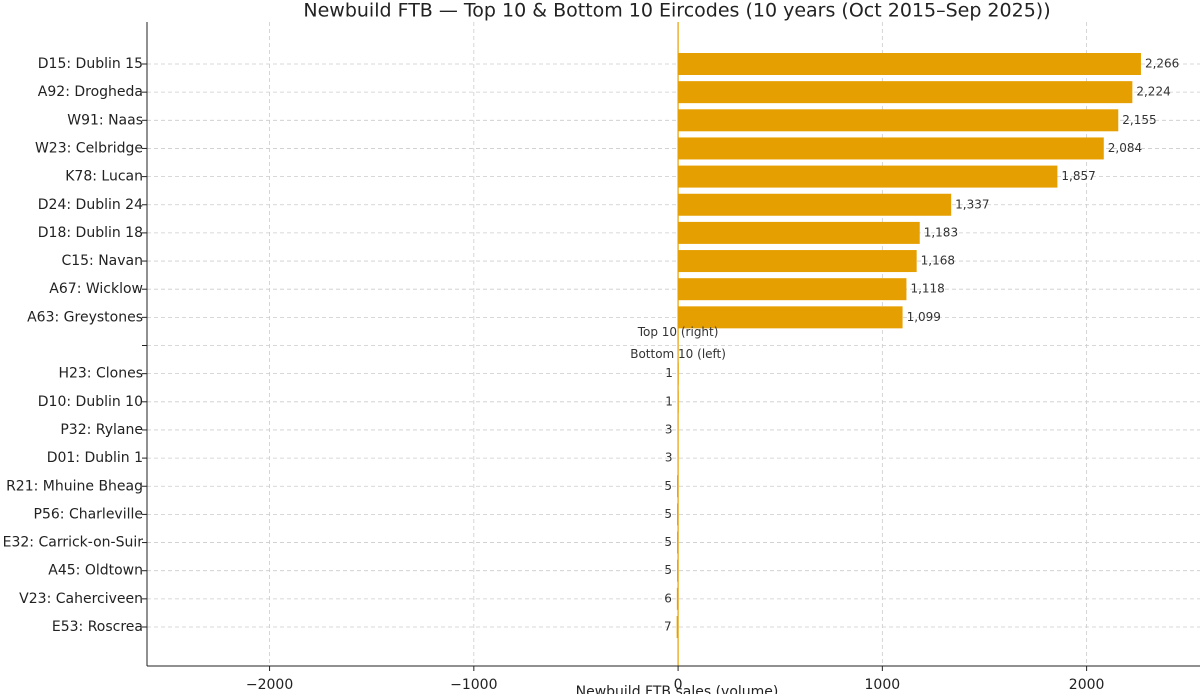  I want to click on value-label: 2,224, so click(1153, 92).